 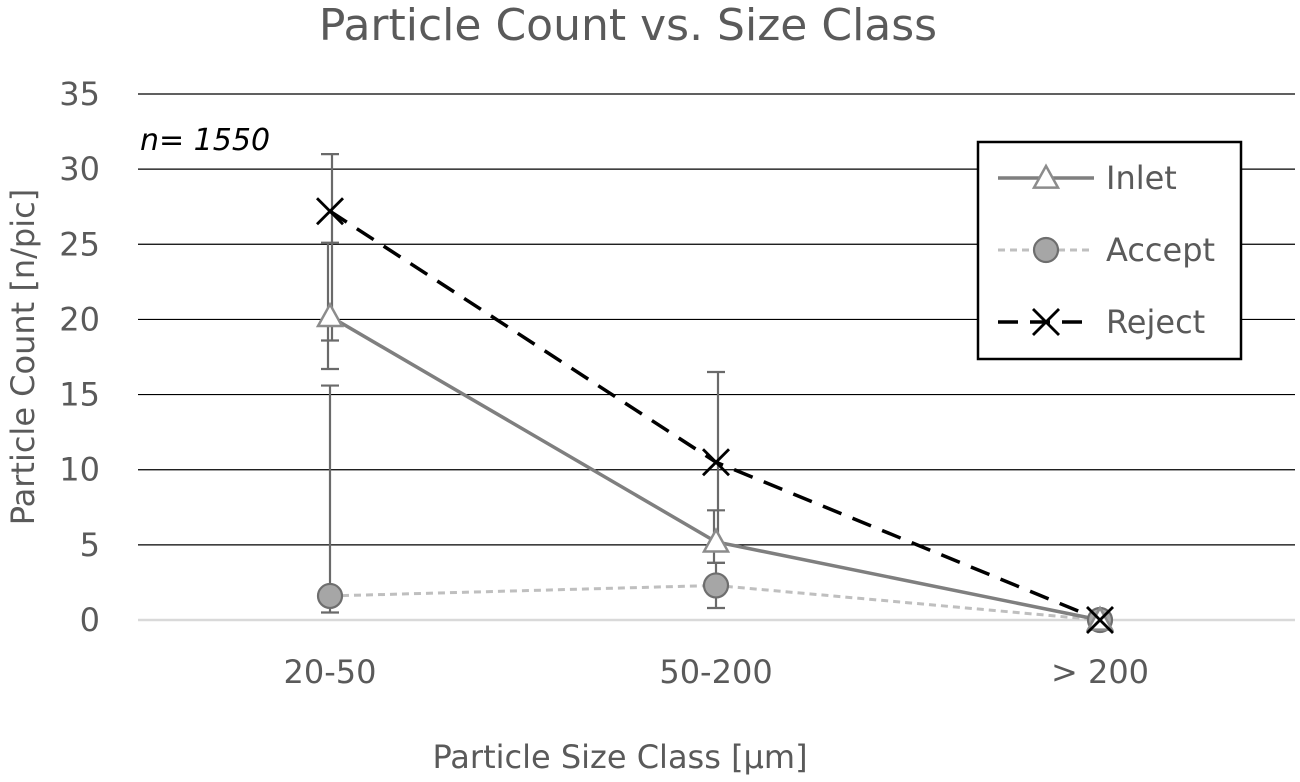 I want to click on x-tick-label: 20-50, so click(x=330, y=672).